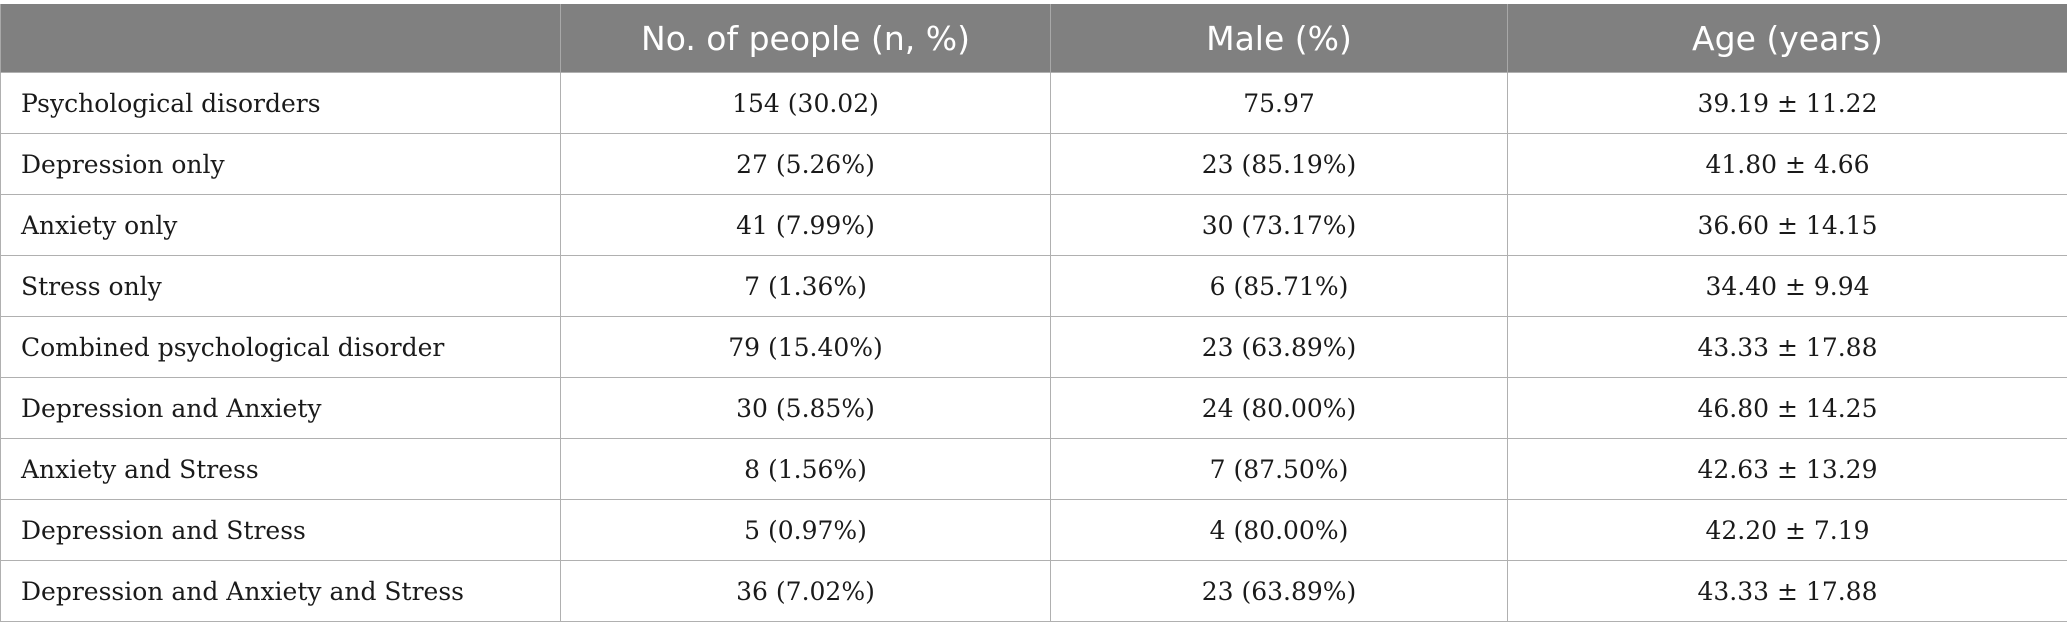 This screenshot has height=644, width=2067. I want to click on row-count: 27 (5.26%), so click(805, 164).